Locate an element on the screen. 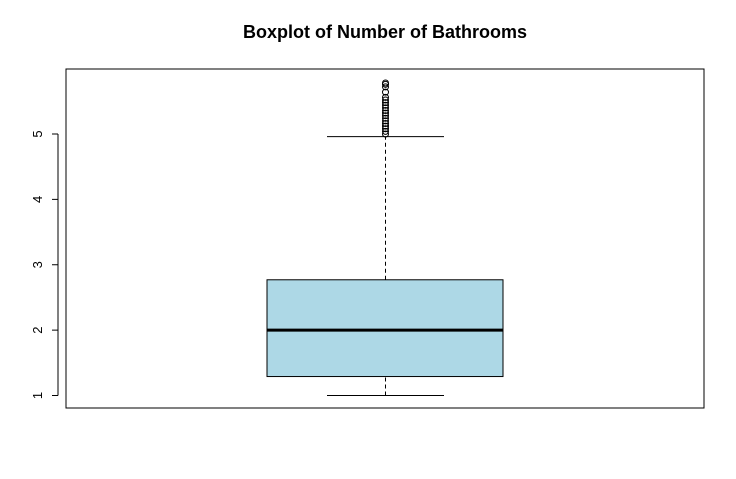  chart-title: Boxplot of Number of Bathrooms is located at coordinates (385, 32).